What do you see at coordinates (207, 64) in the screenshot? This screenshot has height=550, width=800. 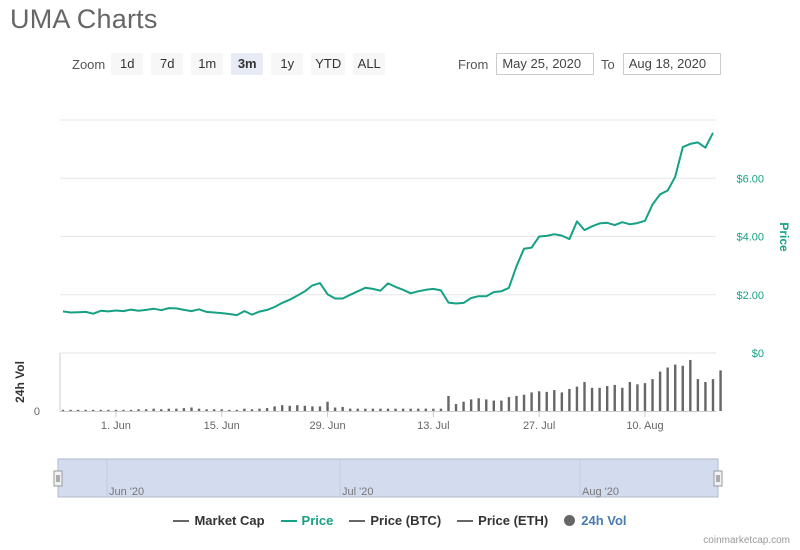 I see `zoom-button-1m: 1m` at bounding box center [207, 64].